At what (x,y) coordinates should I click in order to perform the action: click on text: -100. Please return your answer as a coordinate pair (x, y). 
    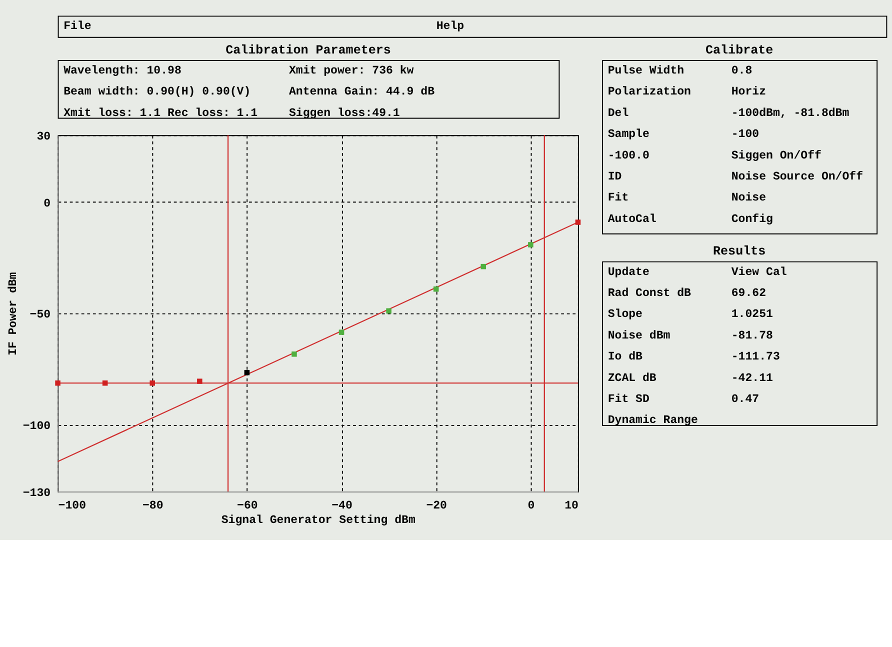
    Looking at the image, I should click on (745, 135).